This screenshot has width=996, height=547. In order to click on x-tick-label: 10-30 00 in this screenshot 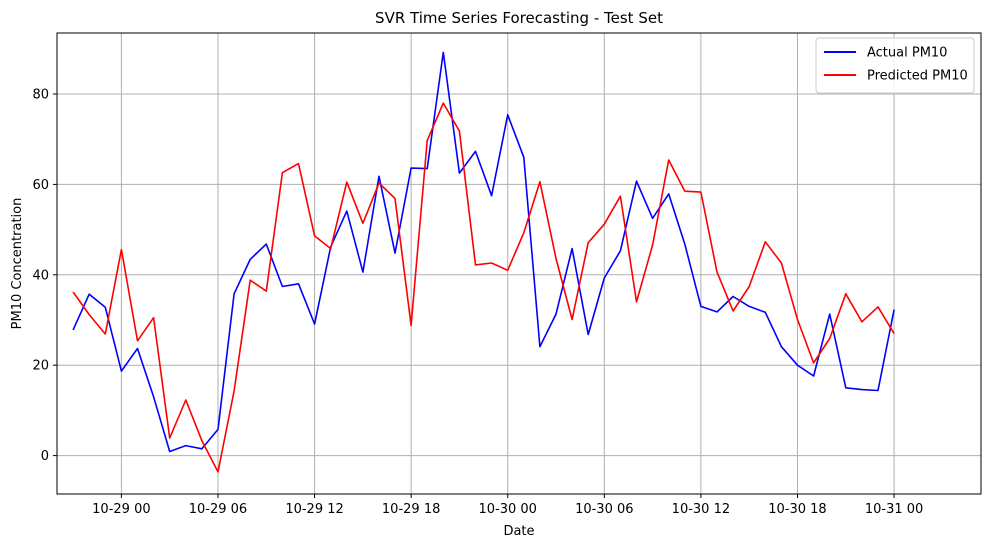, I will do `click(508, 509)`.